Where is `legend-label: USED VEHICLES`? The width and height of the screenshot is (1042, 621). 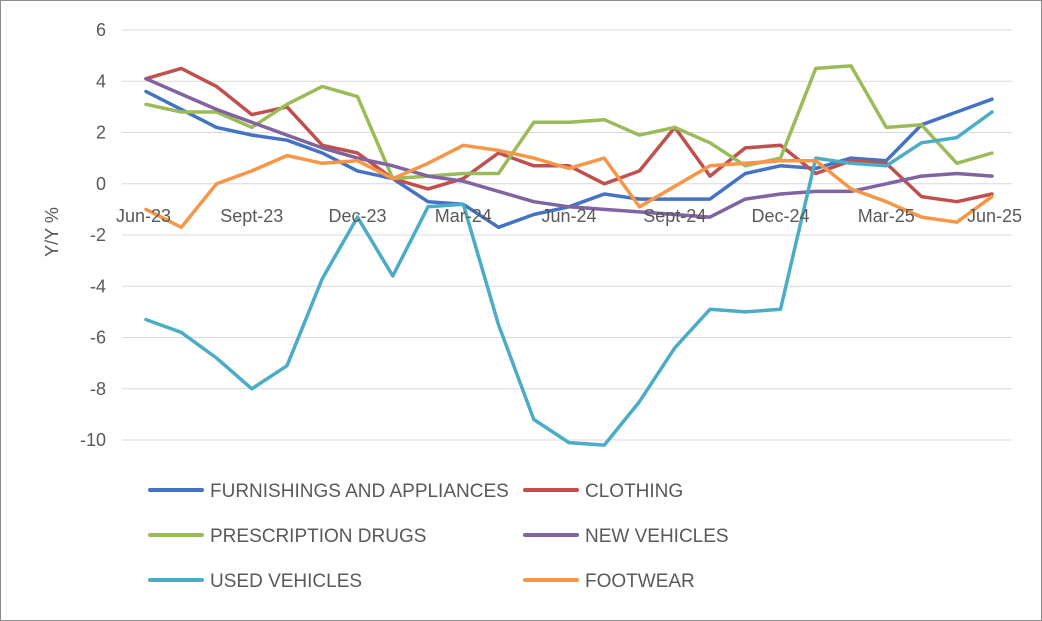 legend-label: USED VEHICLES is located at coordinates (286, 581).